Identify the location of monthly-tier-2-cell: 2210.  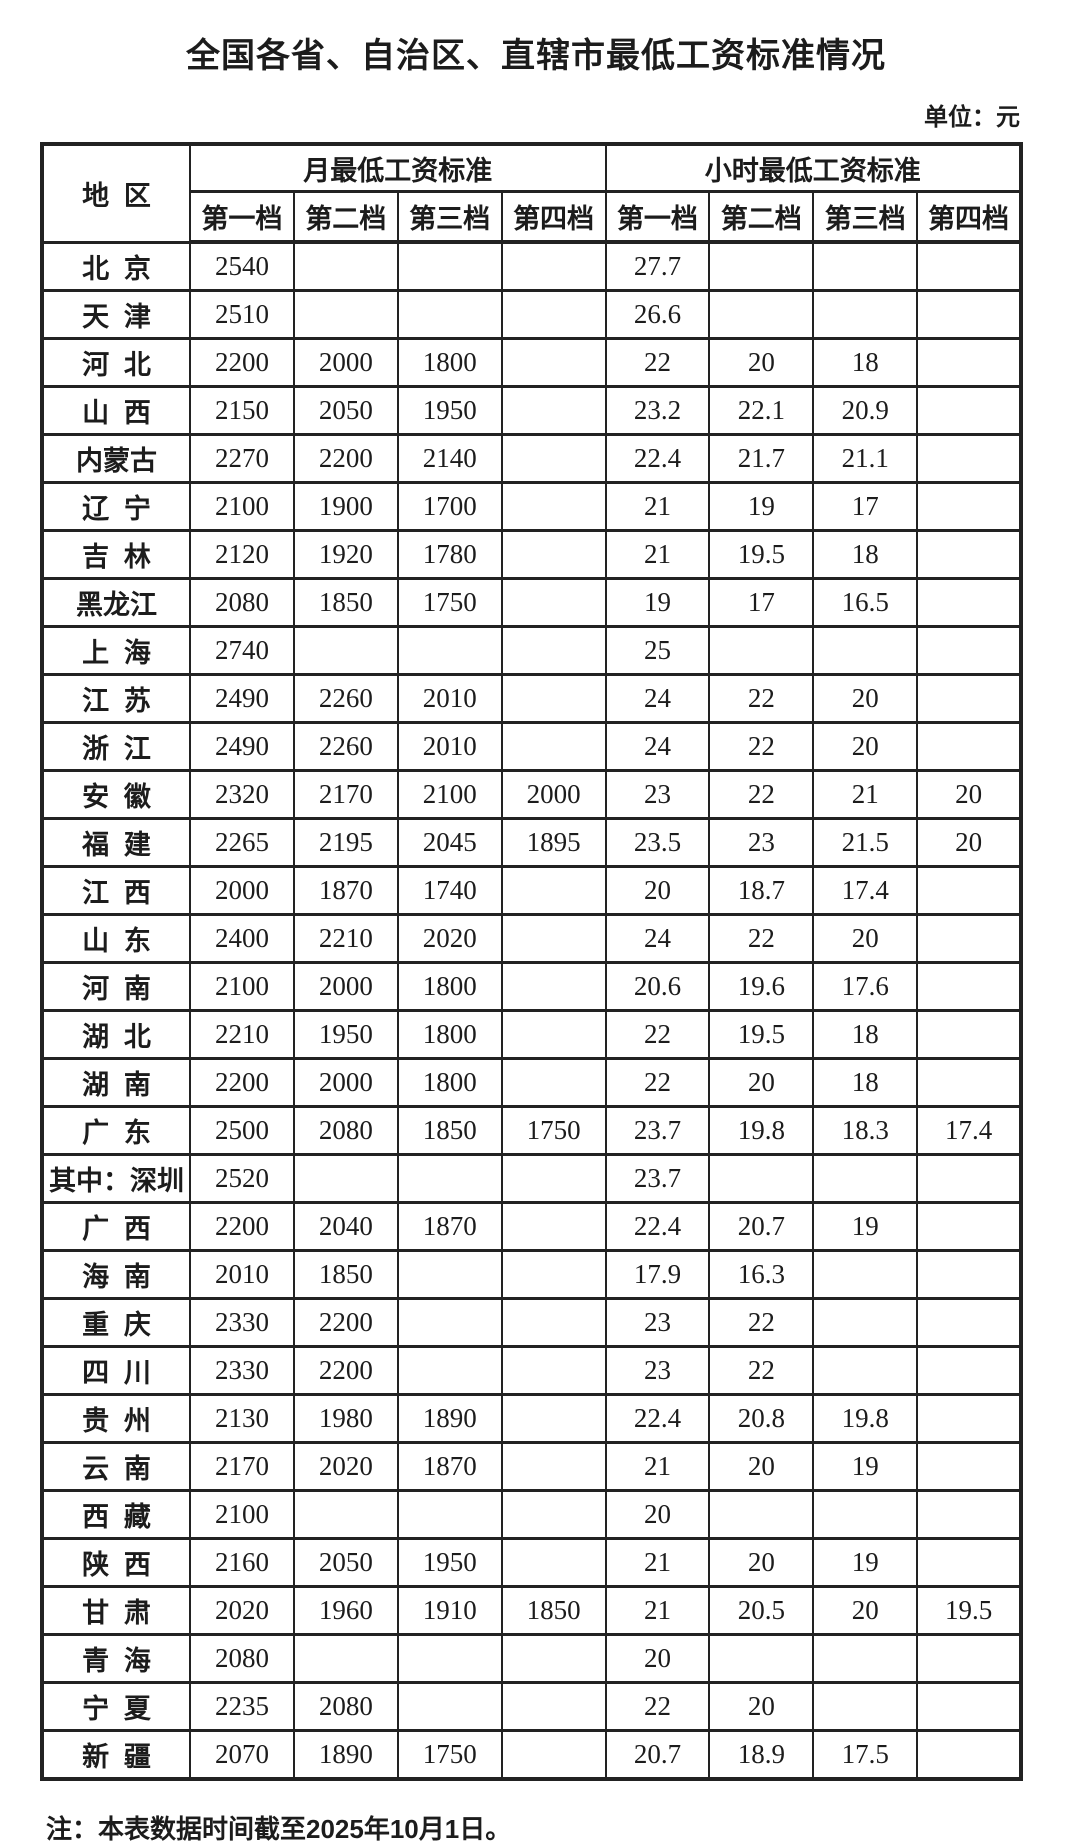
(345, 938).